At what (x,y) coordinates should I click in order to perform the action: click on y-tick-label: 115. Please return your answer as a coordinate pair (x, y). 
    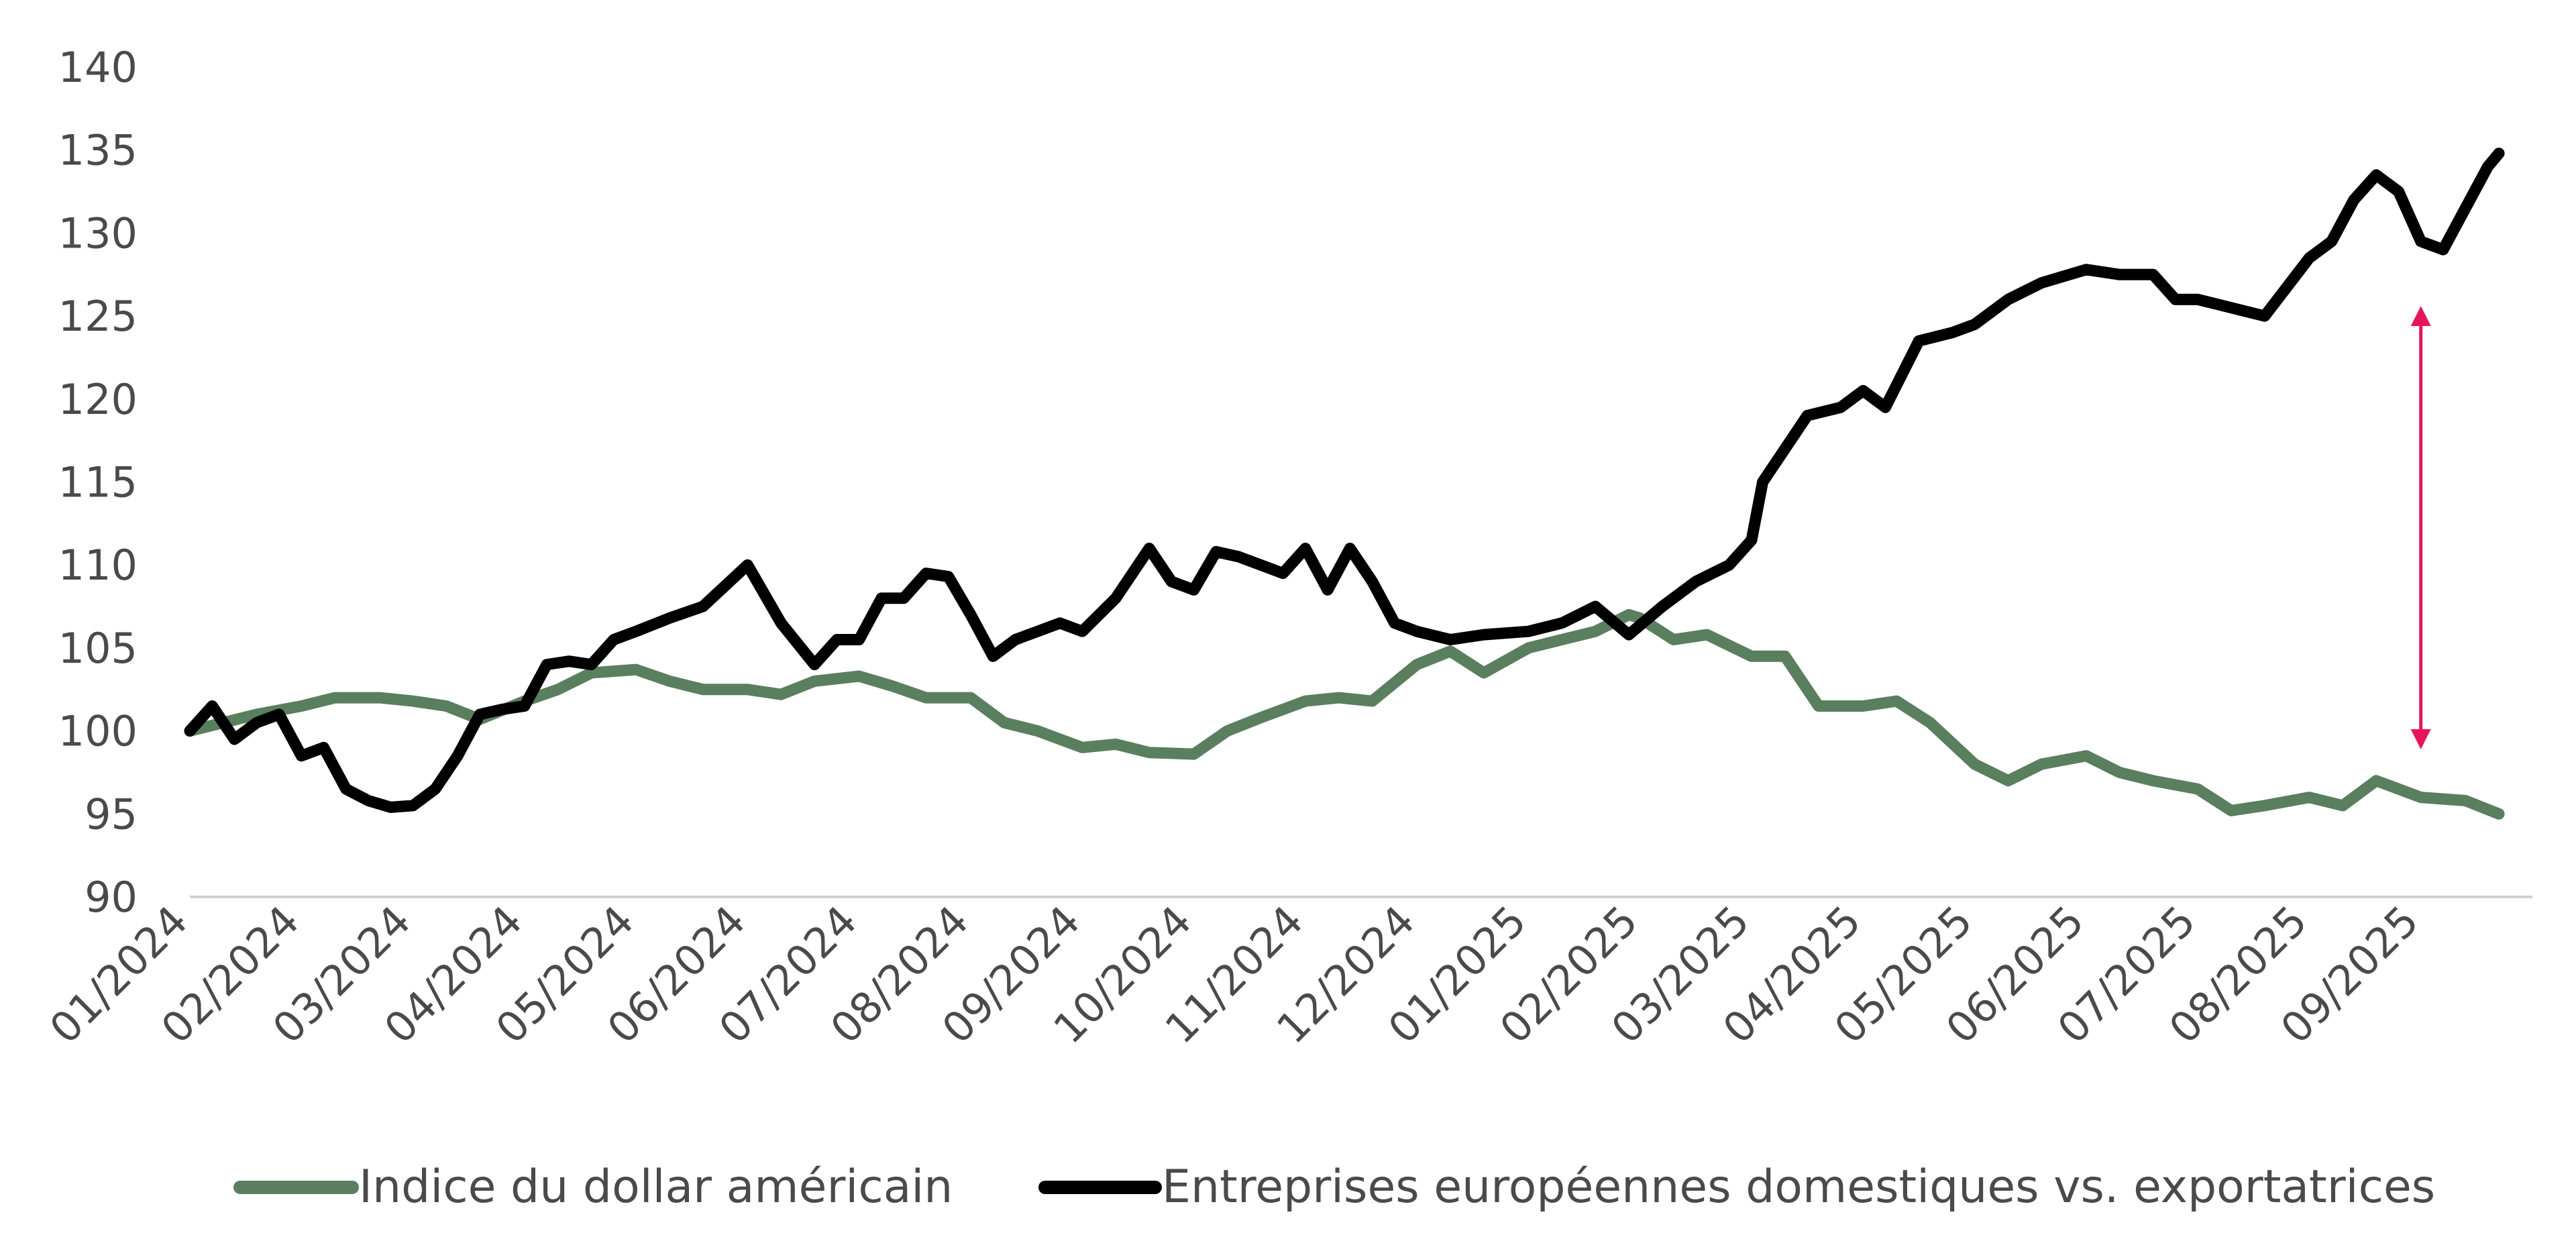
    Looking at the image, I should click on (98, 482).